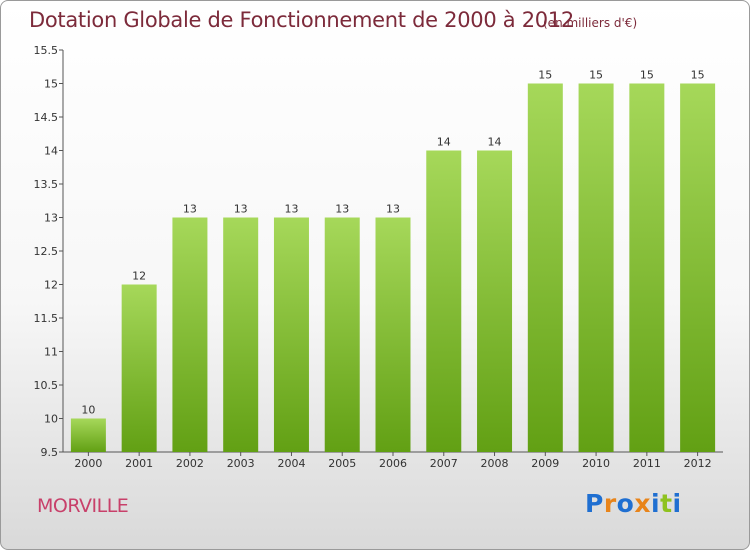  Describe the element at coordinates (590, 23) in the screenshot. I see `chart-subtitle: (en milliers d'€)` at that location.